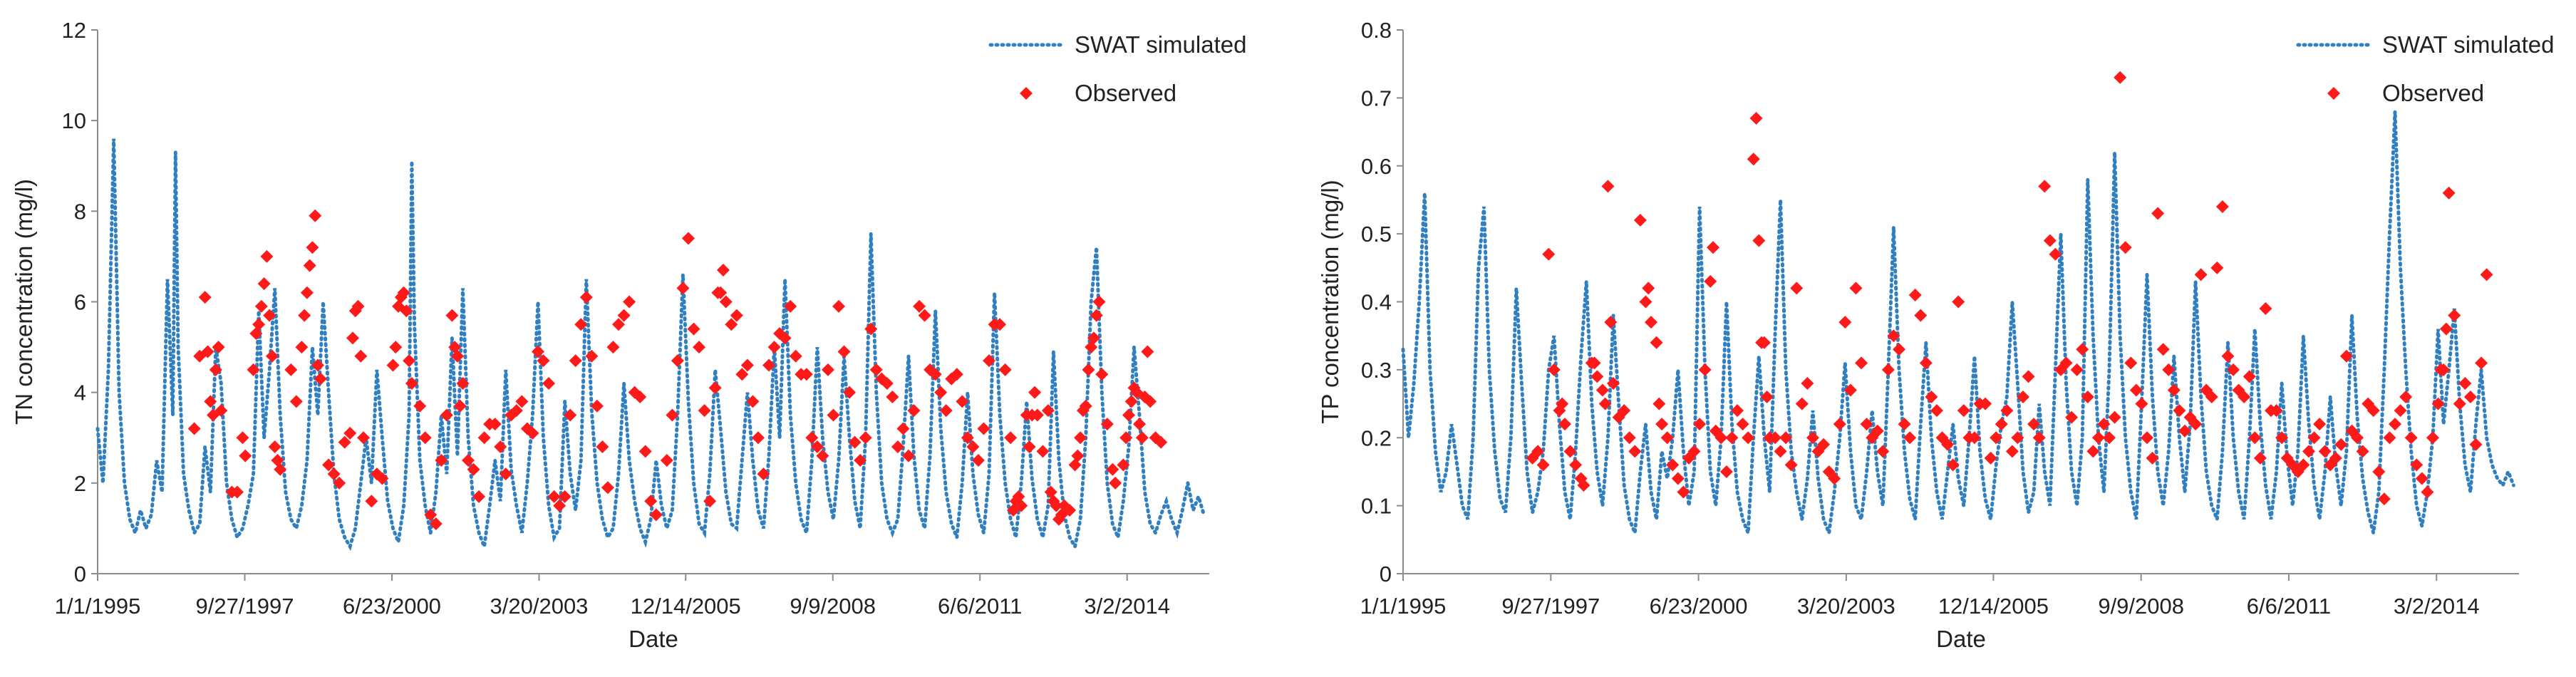 This screenshot has height=677, width=2576. Describe the element at coordinates (1377, 302) in the screenshot. I see `y-tick-label: 0.4` at that location.